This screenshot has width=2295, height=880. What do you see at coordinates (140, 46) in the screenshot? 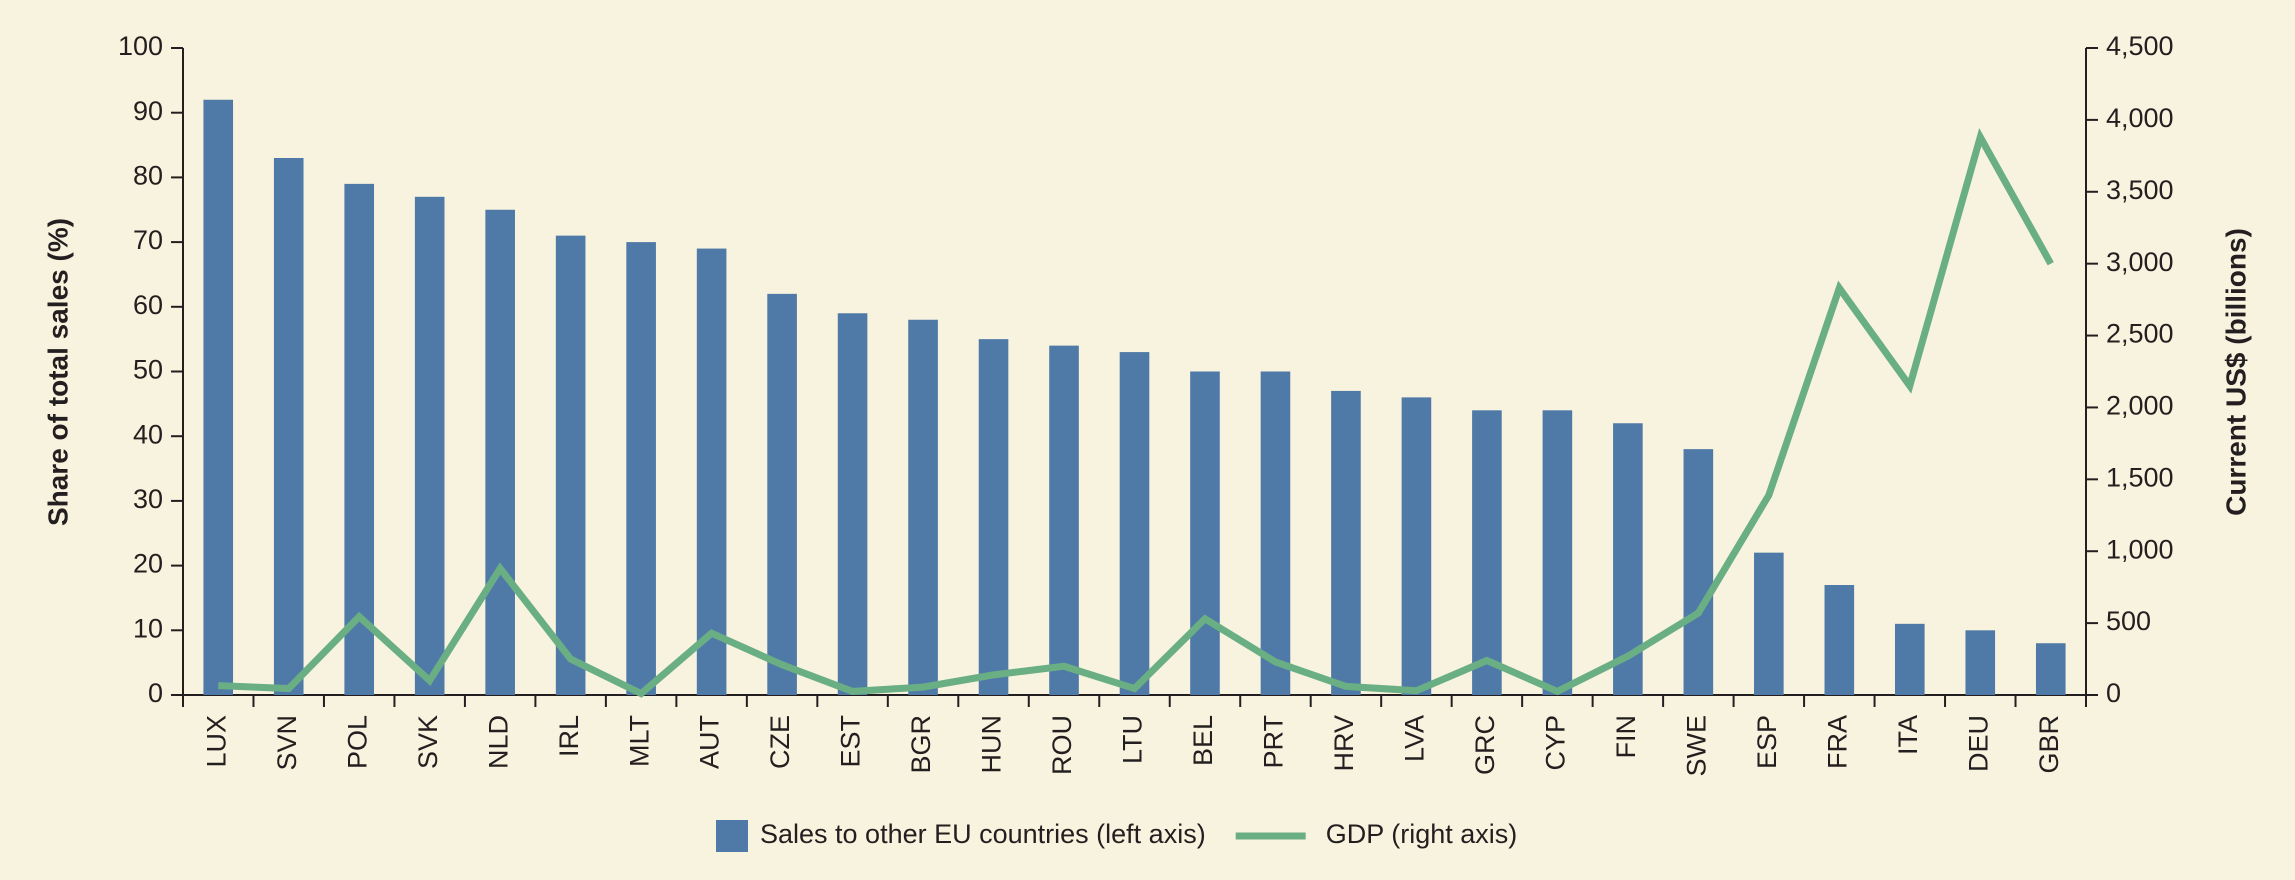
I see `y-tick-label: 100` at bounding box center [140, 46].